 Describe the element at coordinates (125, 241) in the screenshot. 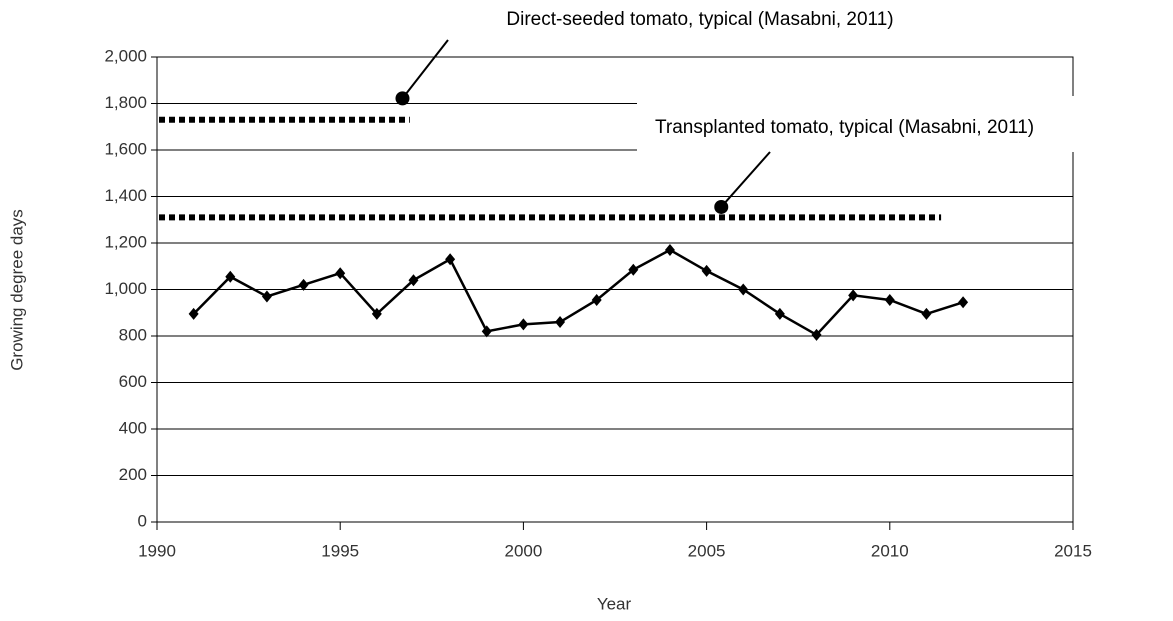

I see `y-tick-label: 1,200` at that location.